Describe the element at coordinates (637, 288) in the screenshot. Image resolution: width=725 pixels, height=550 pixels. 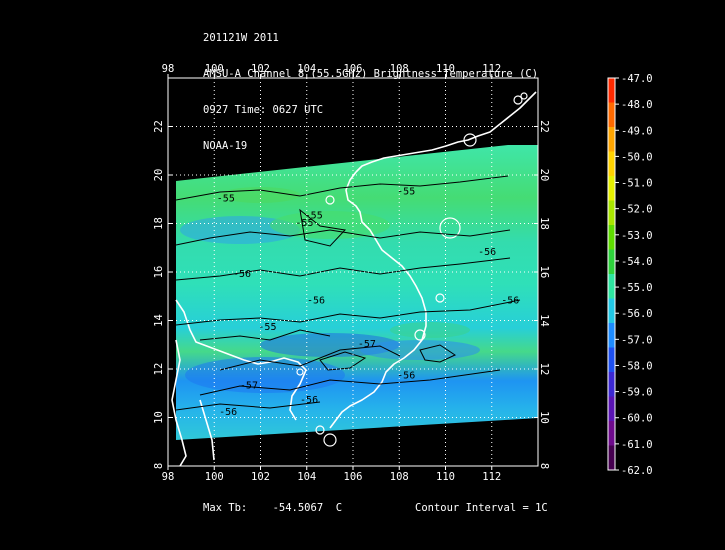
I see `colorbar-tick-label: -55.0` at that location.